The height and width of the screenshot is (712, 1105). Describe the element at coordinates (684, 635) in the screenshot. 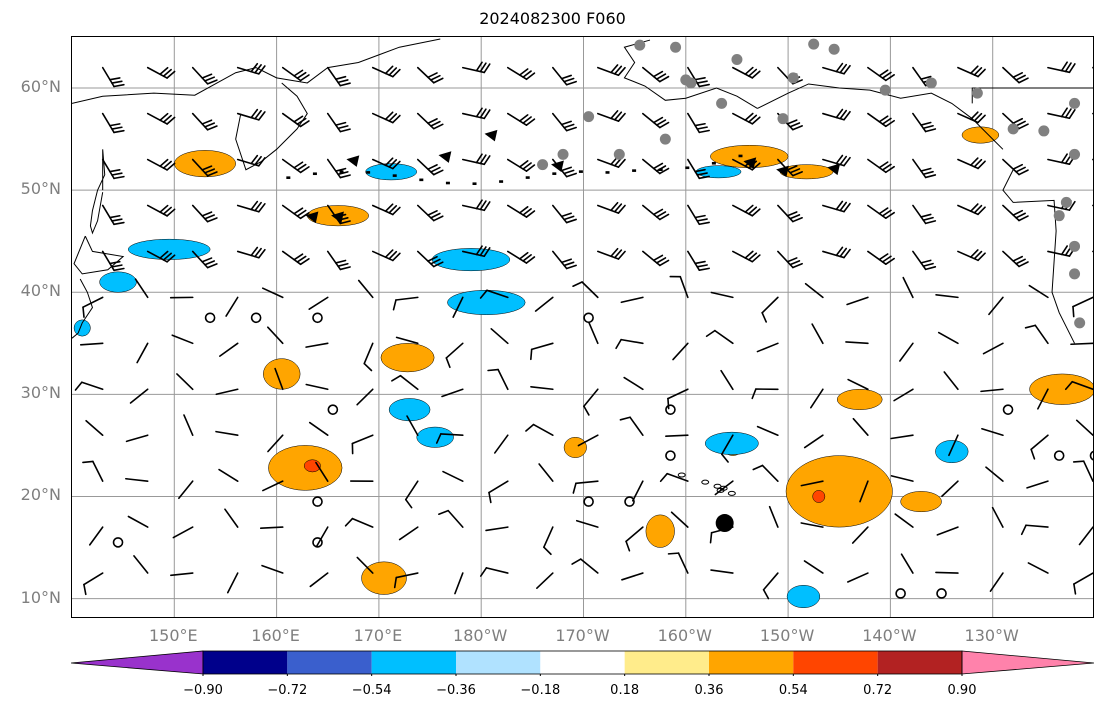

I see `longitude-label: 160°W` at that location.